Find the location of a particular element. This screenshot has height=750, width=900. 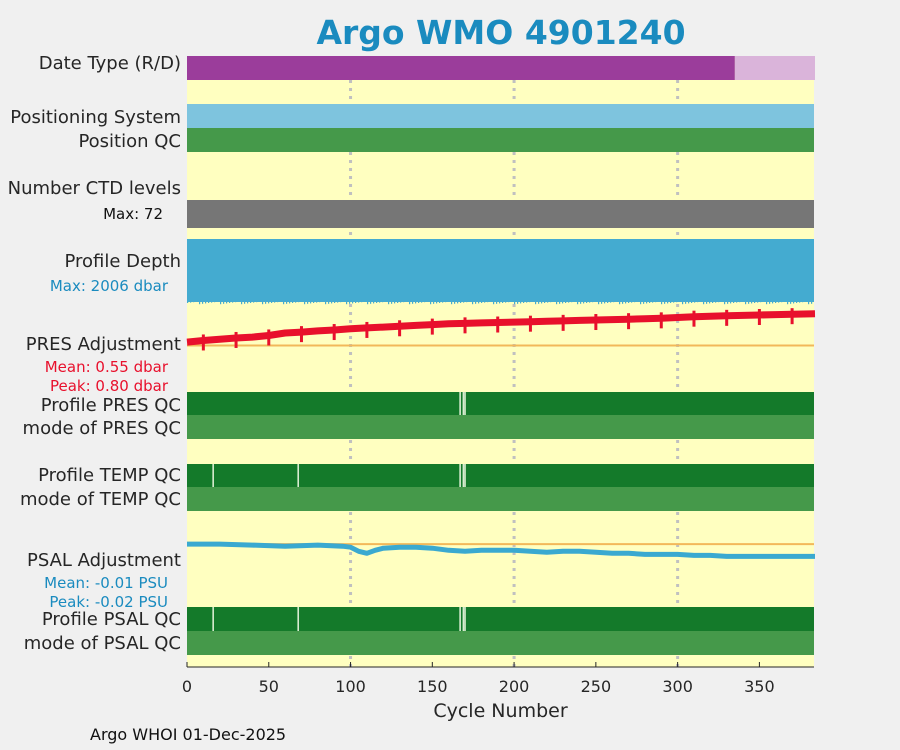

profile-temp-qc-mark is located at coordinates (460, 475).